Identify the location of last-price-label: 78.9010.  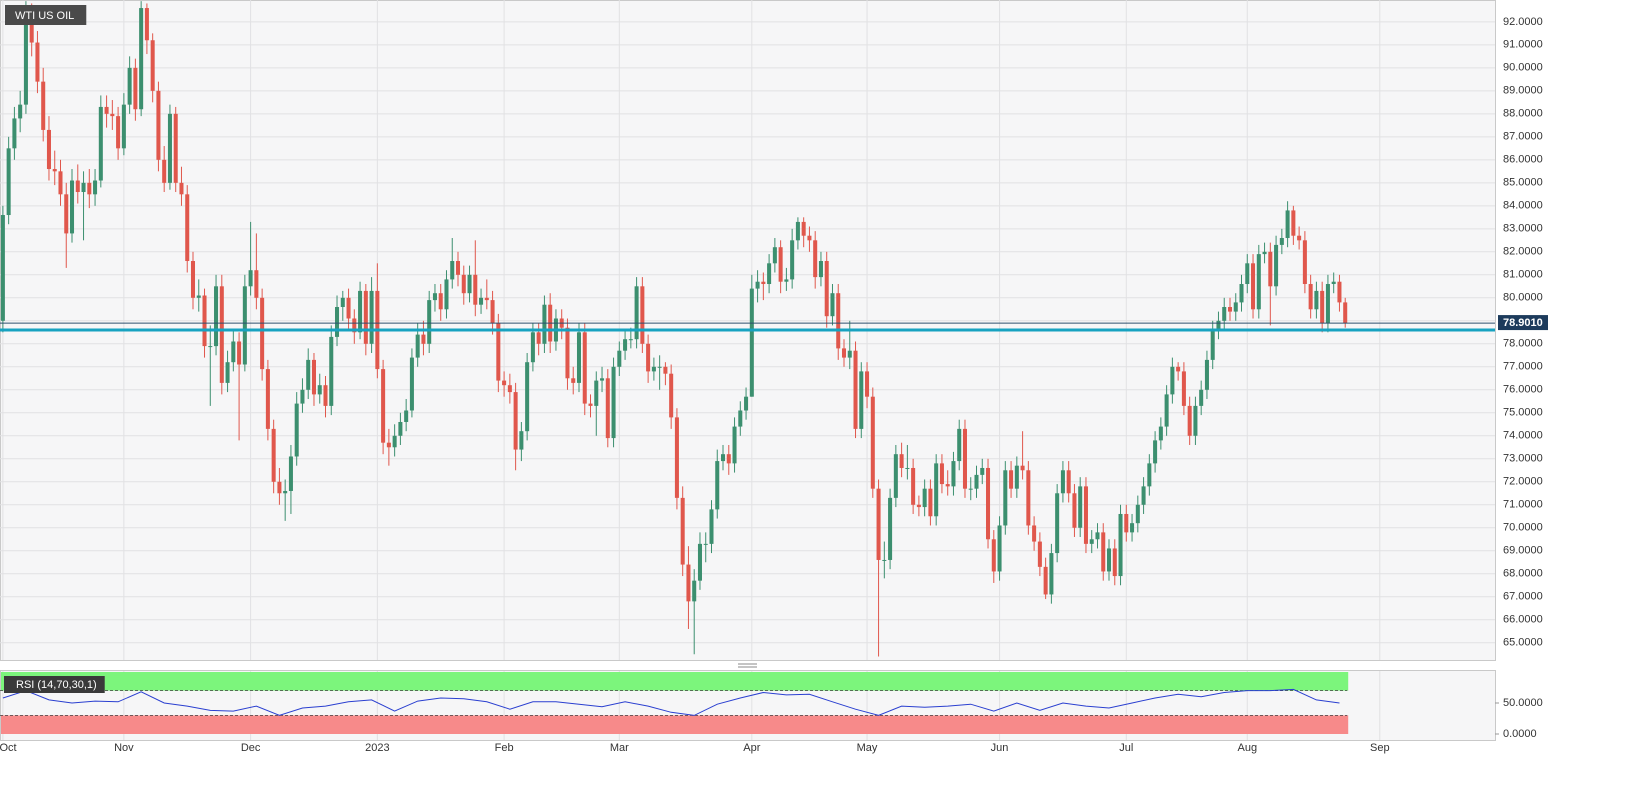
(1523, 323).